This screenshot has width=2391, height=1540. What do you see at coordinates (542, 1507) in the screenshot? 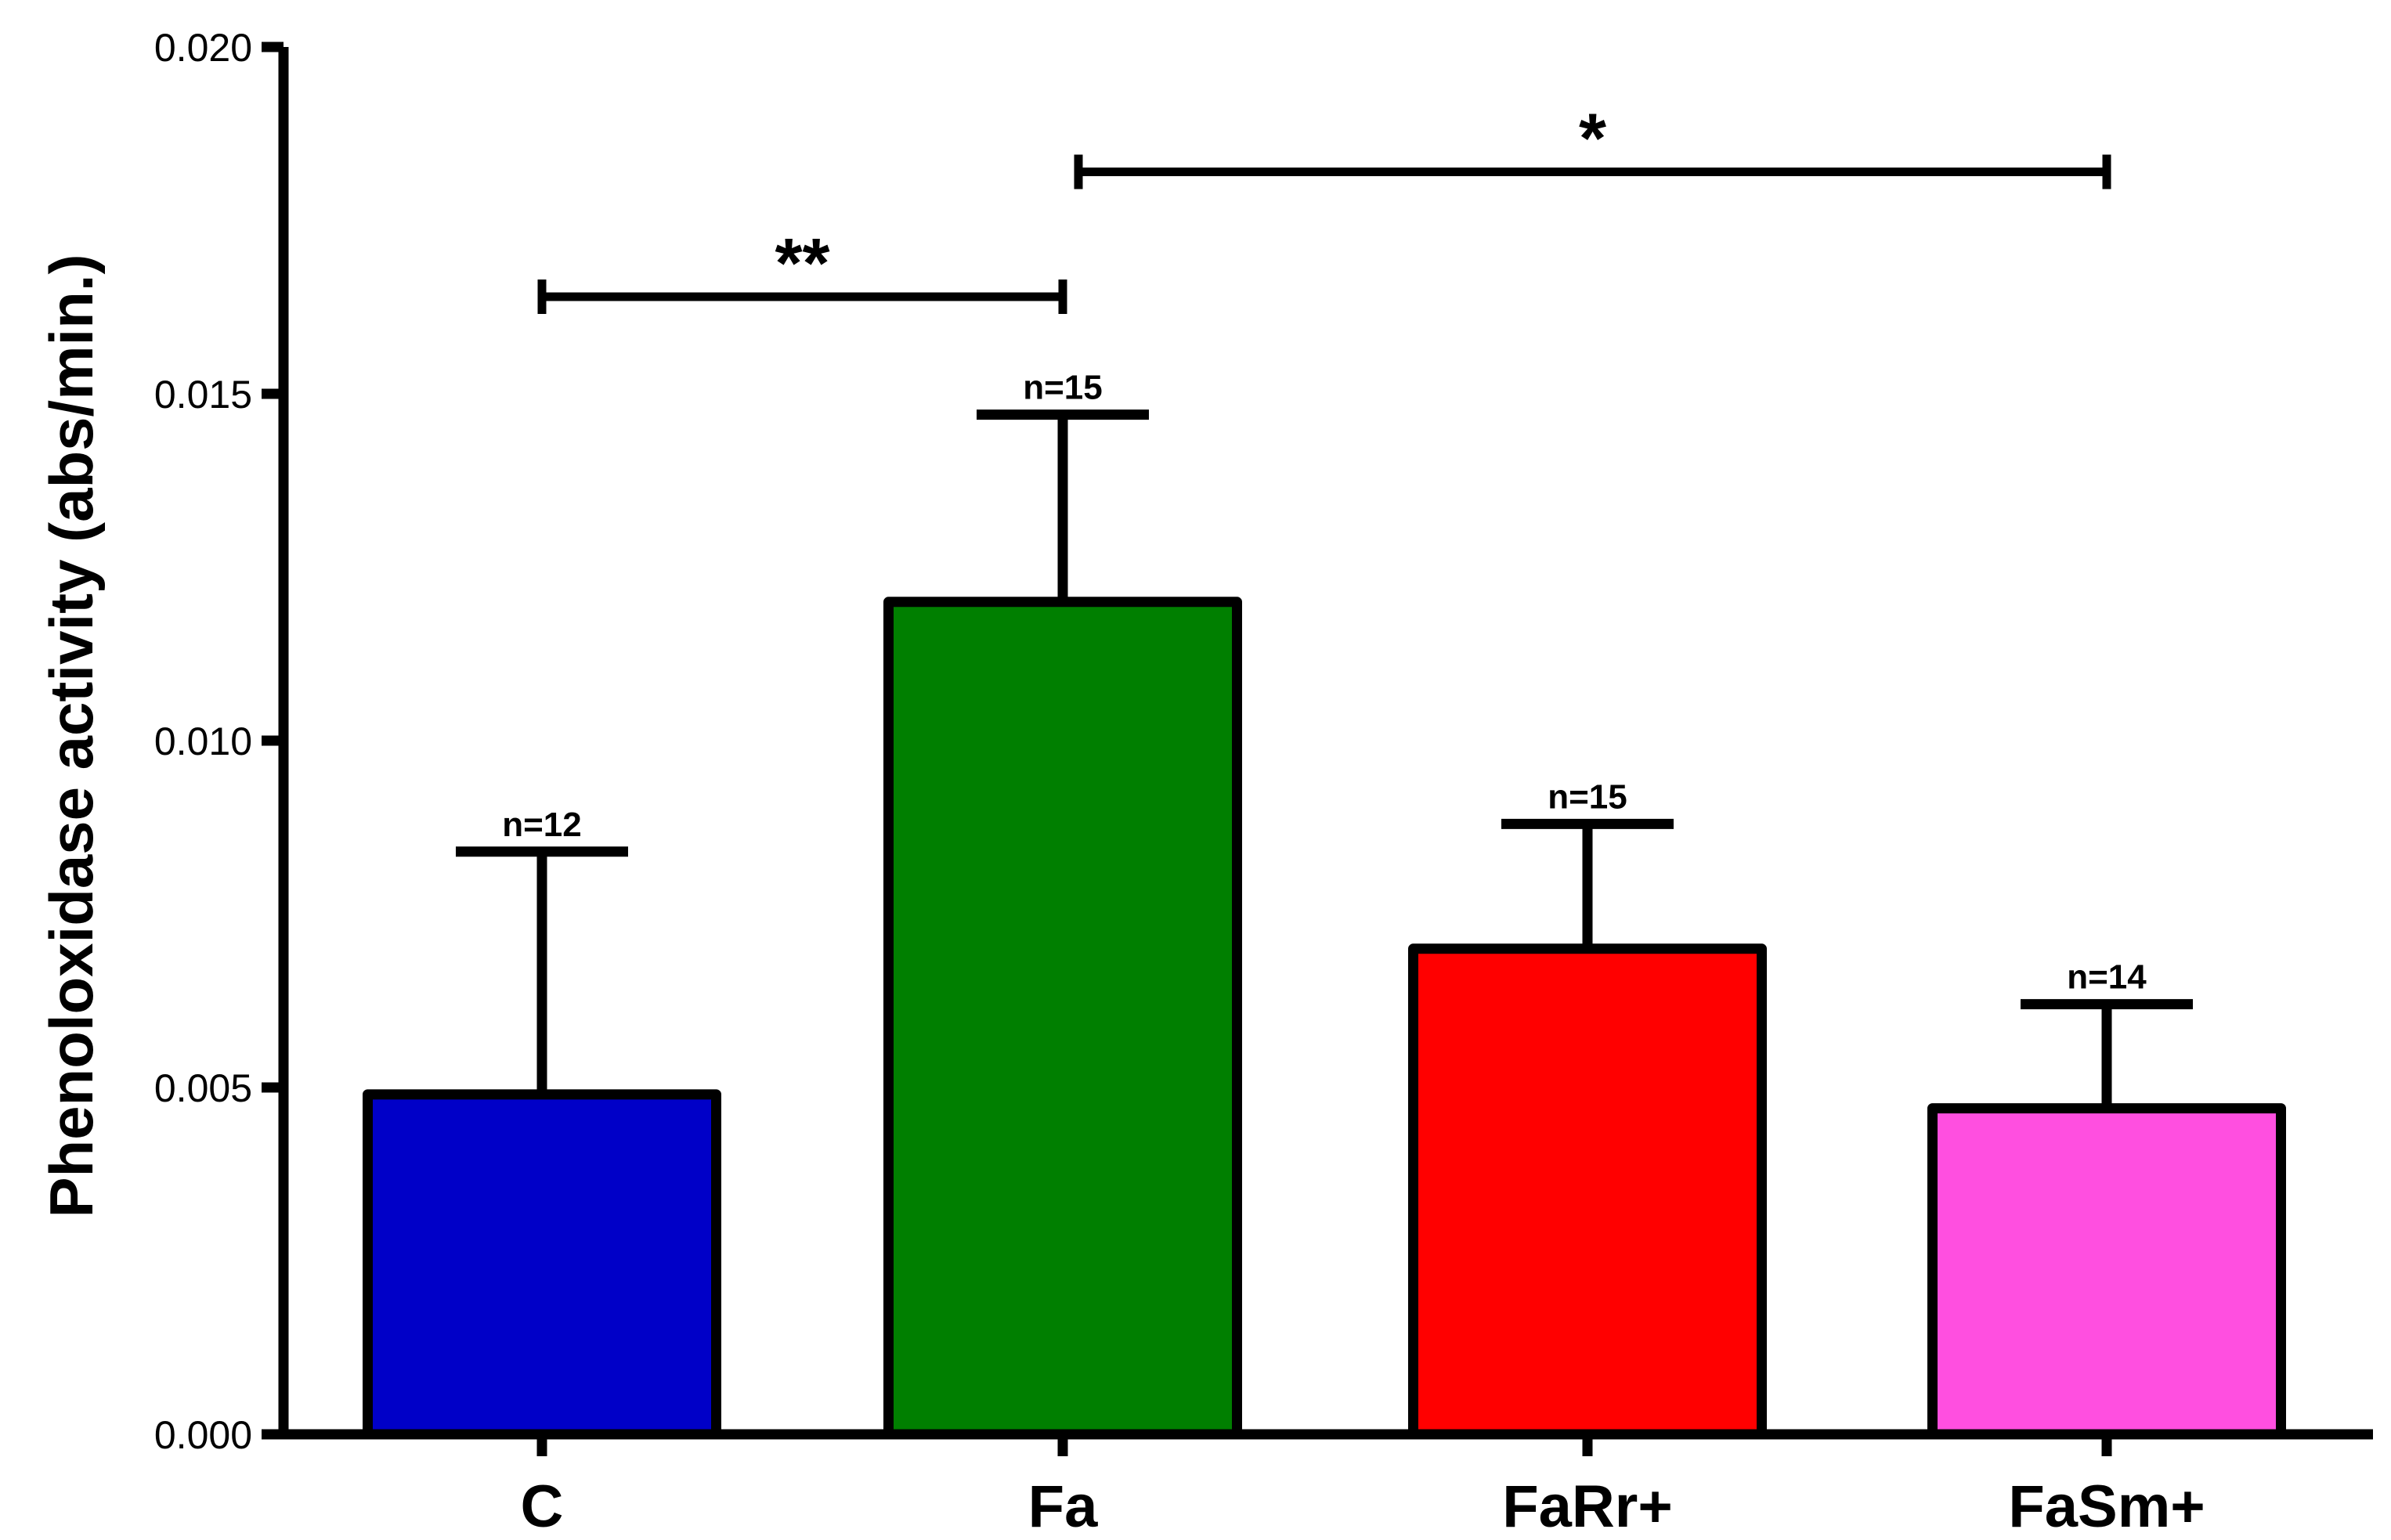
I see `x-tick-label: C` at bounding box center [542, 1507].